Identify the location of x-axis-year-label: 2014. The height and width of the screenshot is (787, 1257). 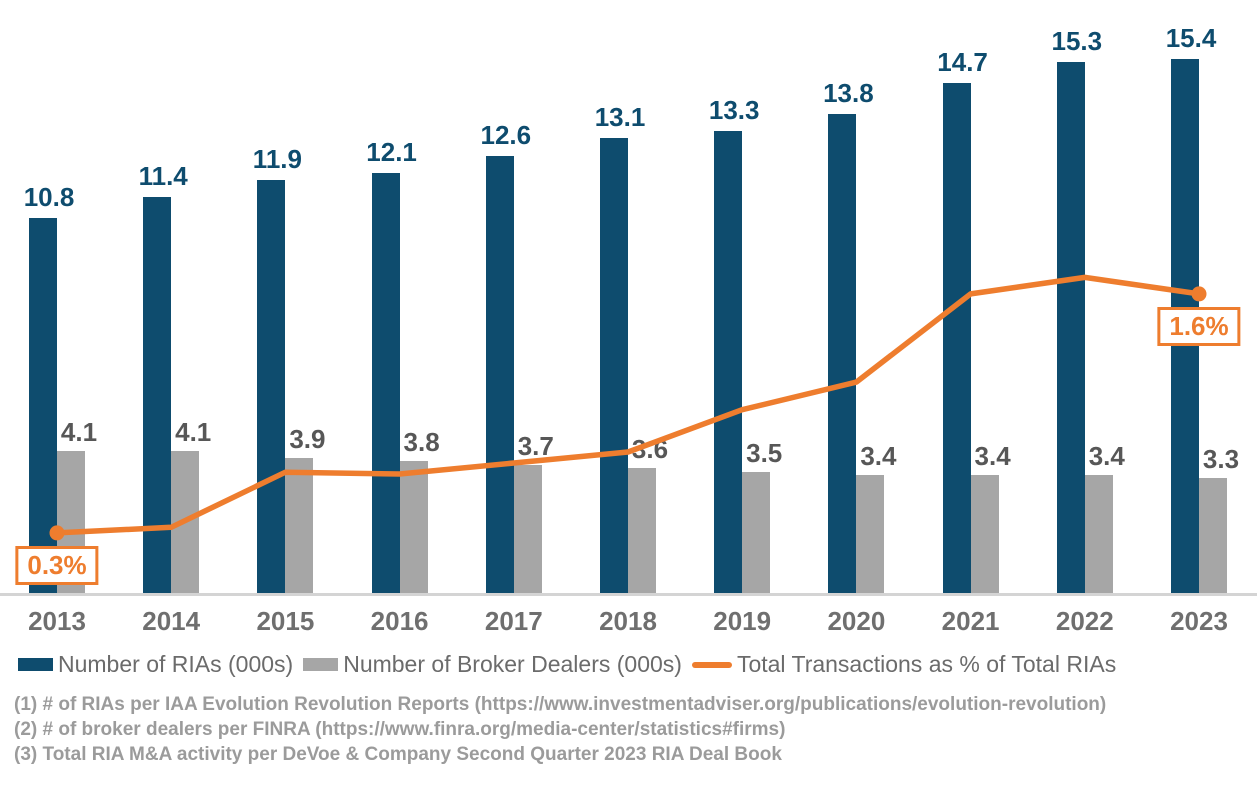
(171, 621).